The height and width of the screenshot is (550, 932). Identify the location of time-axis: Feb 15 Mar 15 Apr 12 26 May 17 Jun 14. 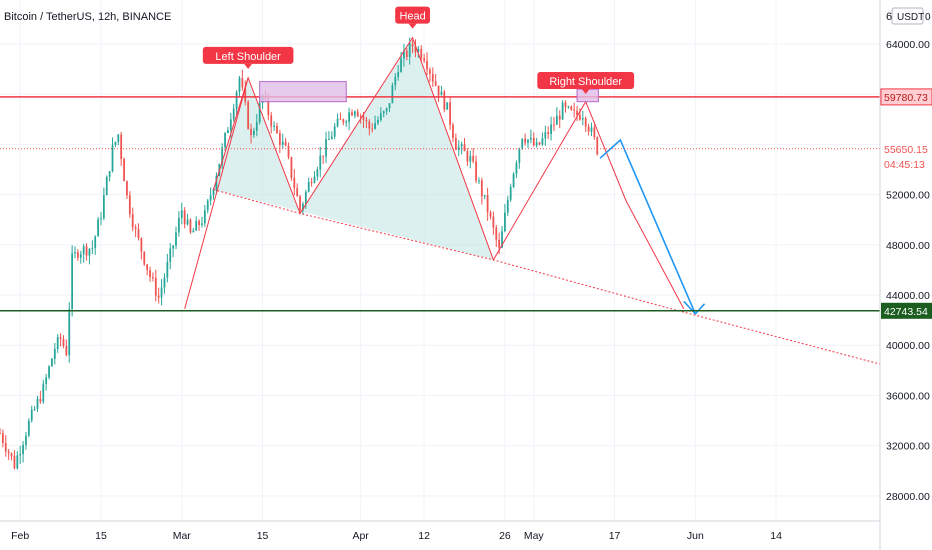
(396, 536).